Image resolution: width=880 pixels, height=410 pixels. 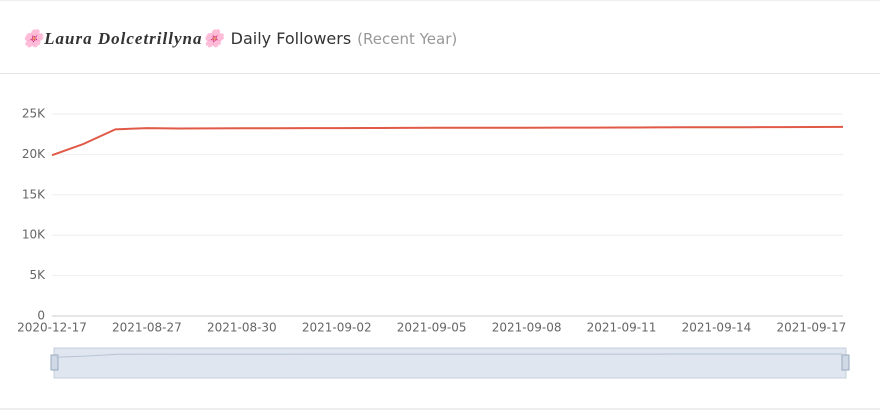 I want to click on x-tick-label: 2021-09-08, so click(x=527, y=328).